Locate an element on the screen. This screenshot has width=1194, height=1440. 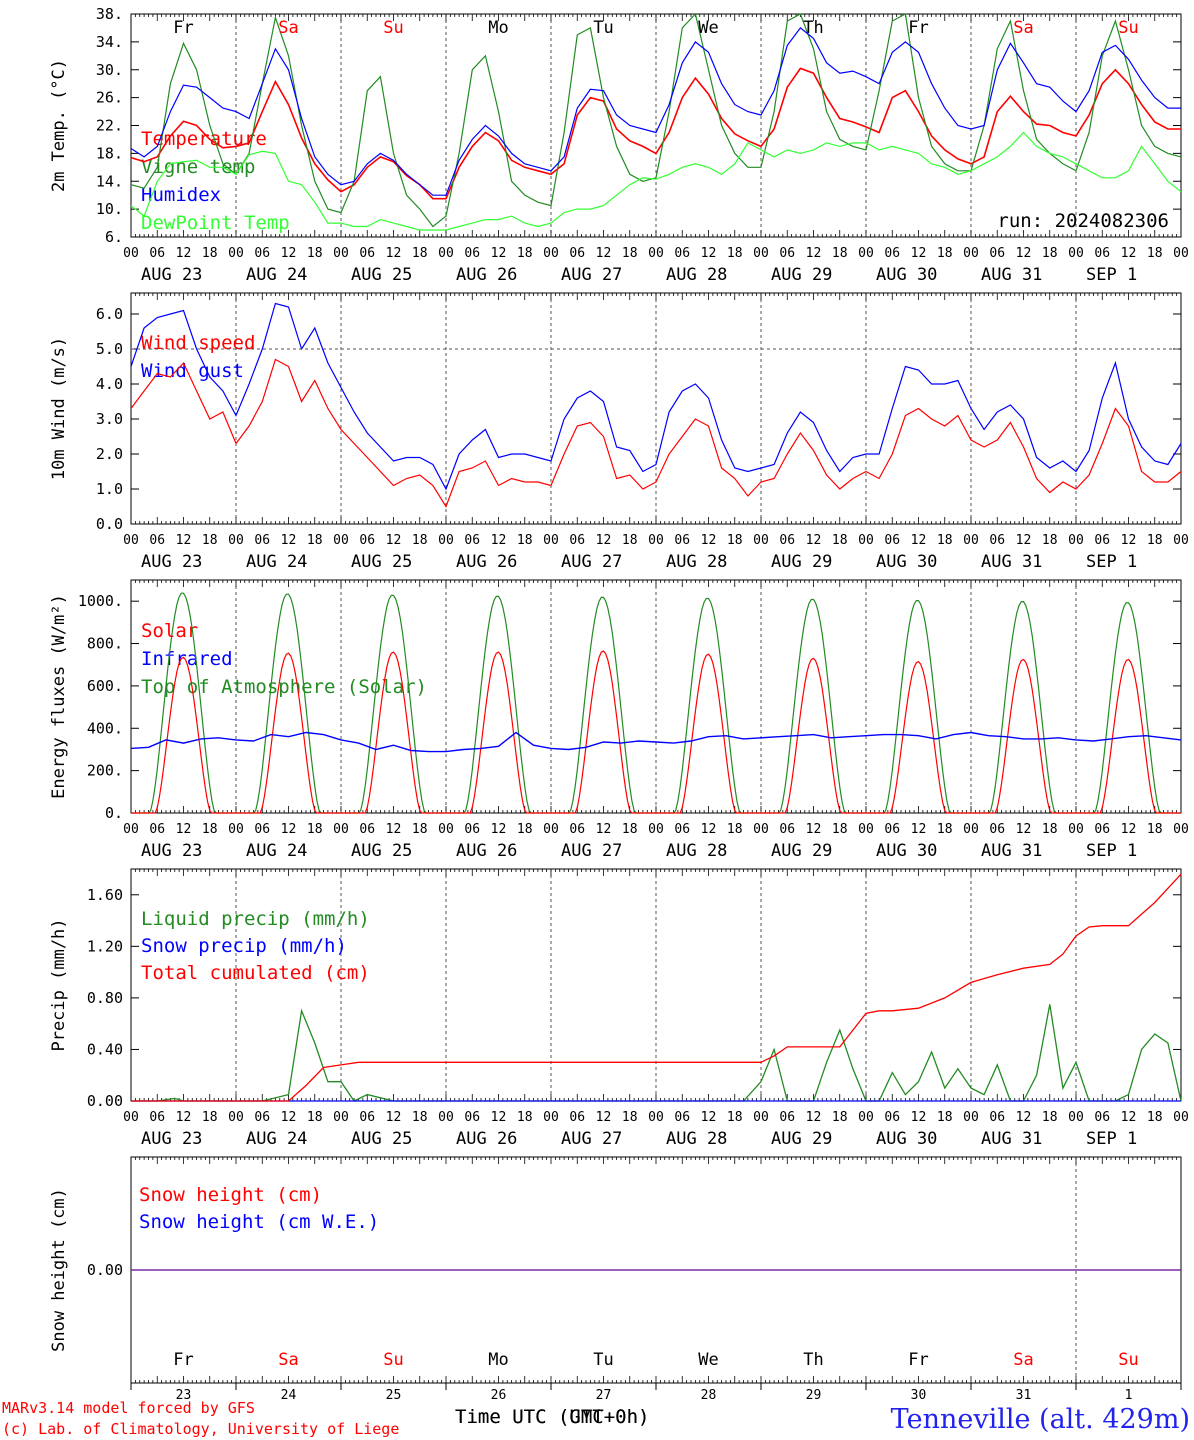
day-number: 25 is located at coordinates (394, 1395).